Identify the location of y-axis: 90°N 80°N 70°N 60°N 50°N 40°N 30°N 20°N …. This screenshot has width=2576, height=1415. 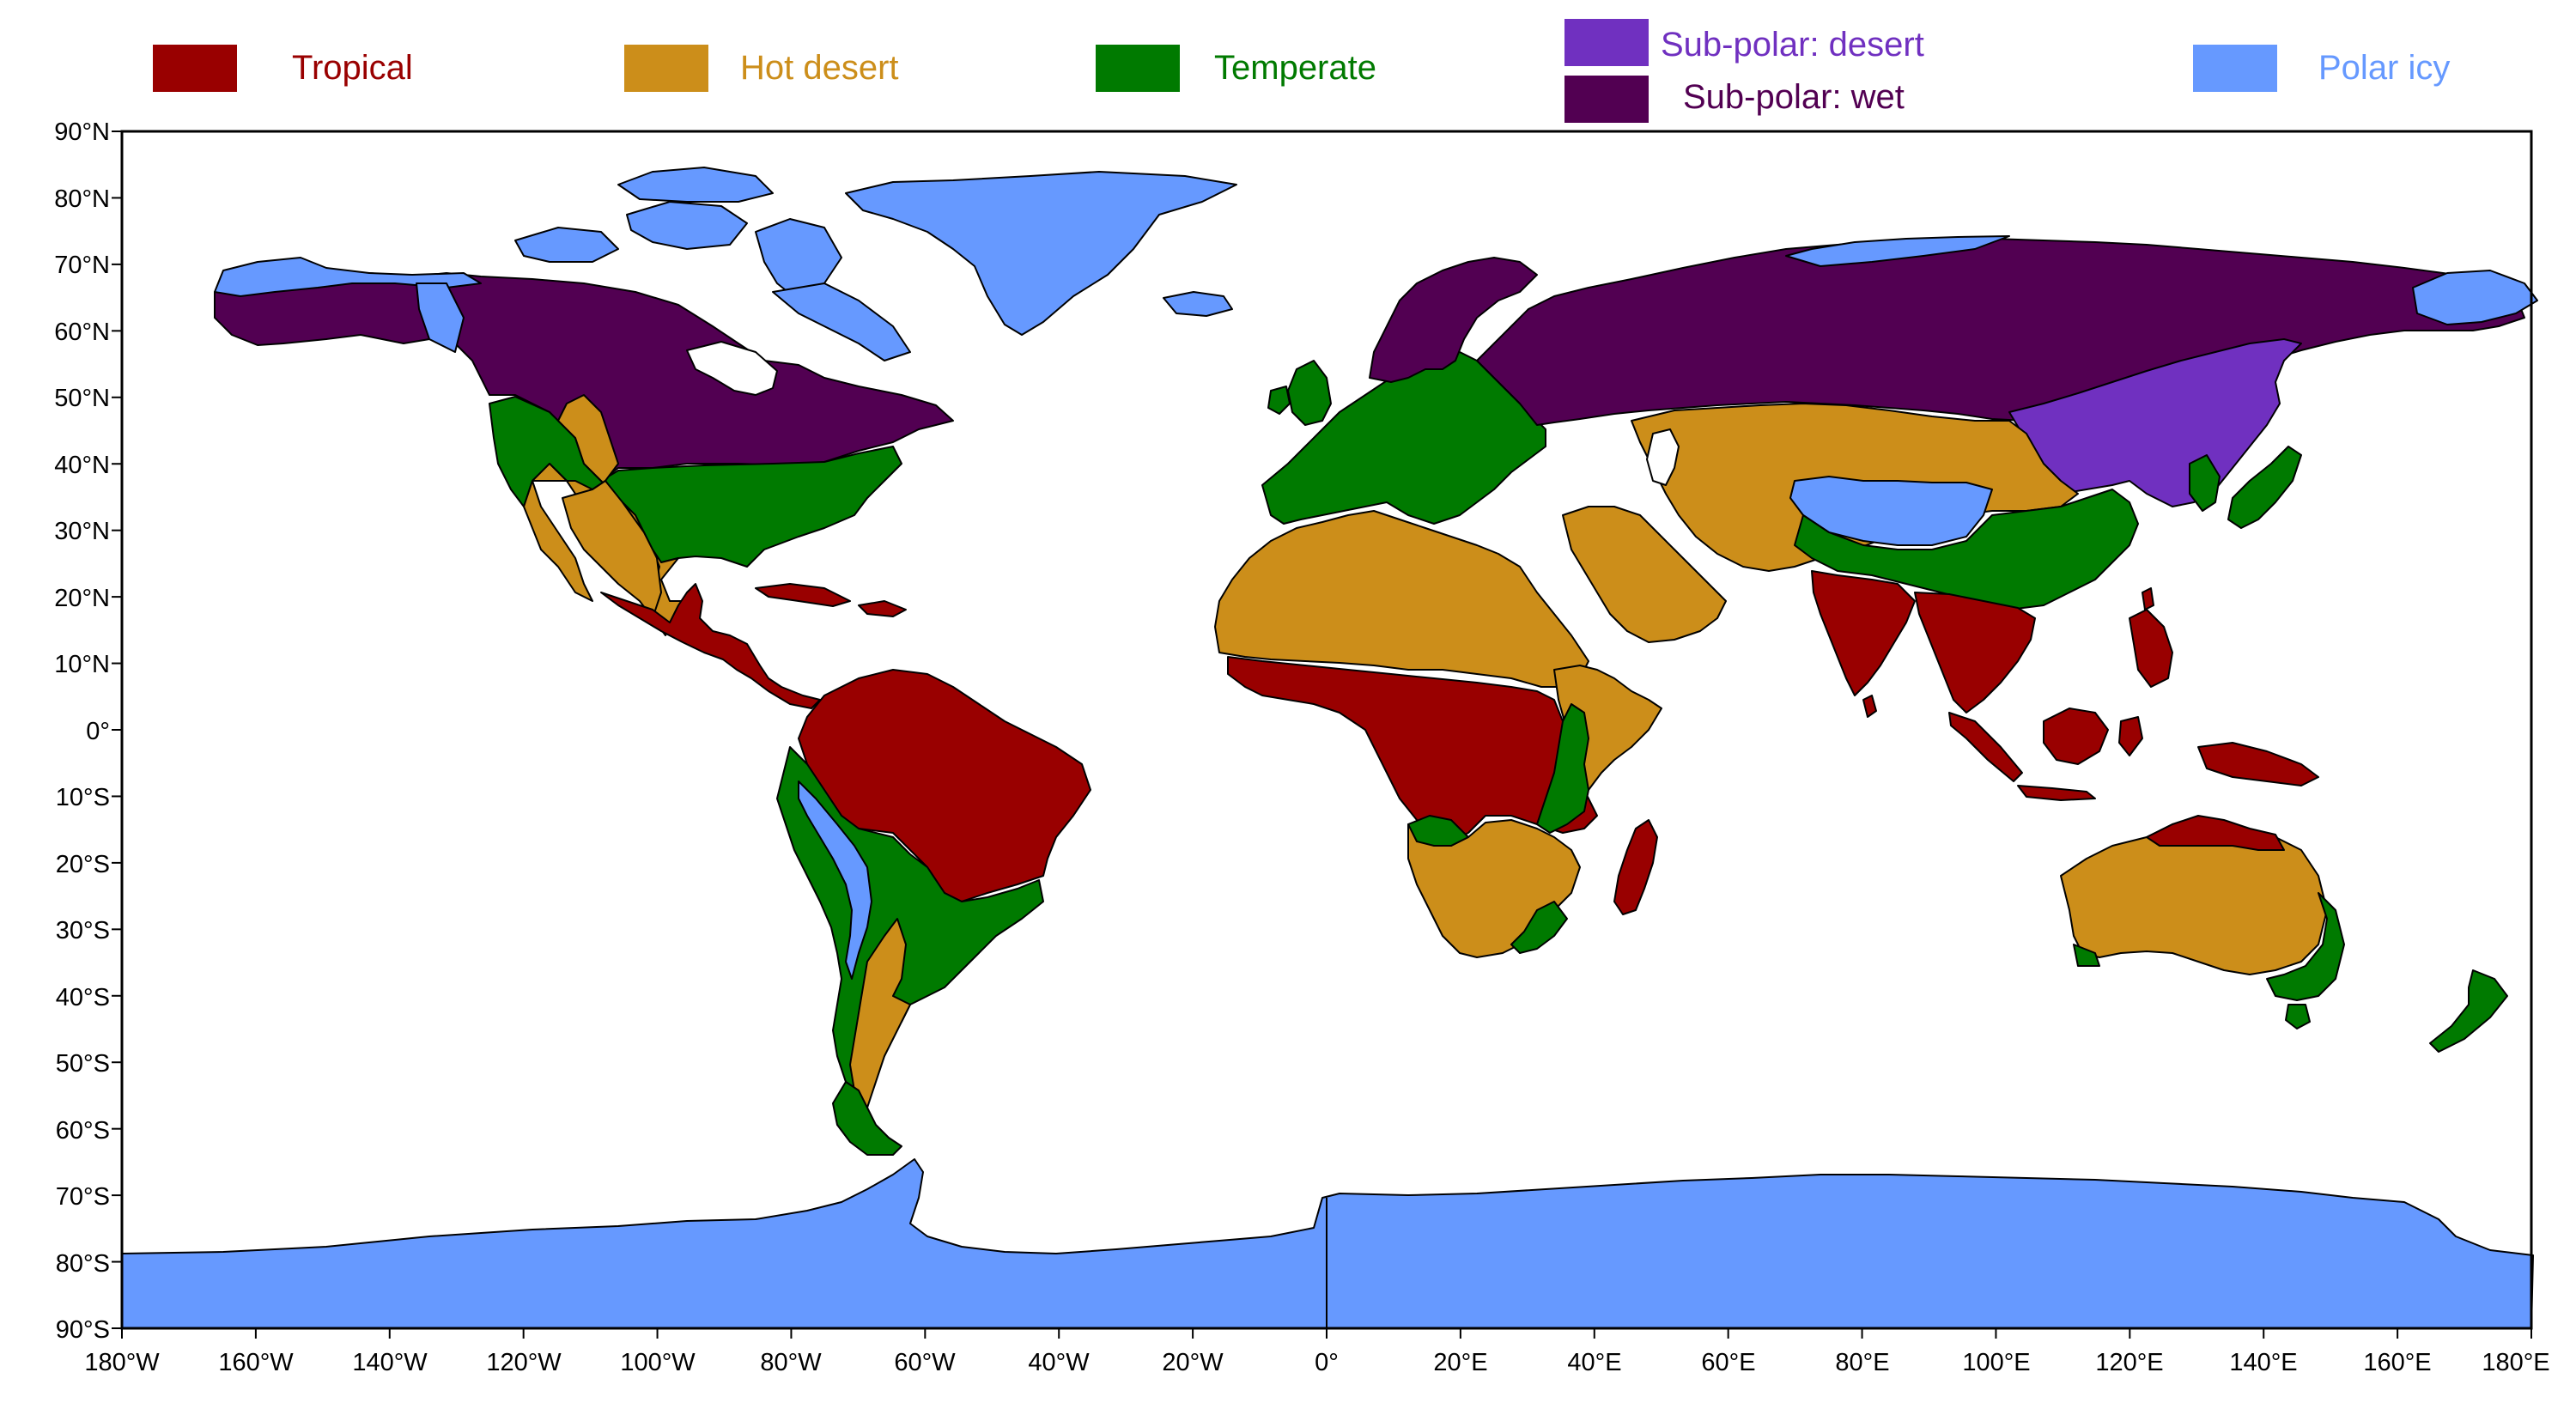
(82, 731).